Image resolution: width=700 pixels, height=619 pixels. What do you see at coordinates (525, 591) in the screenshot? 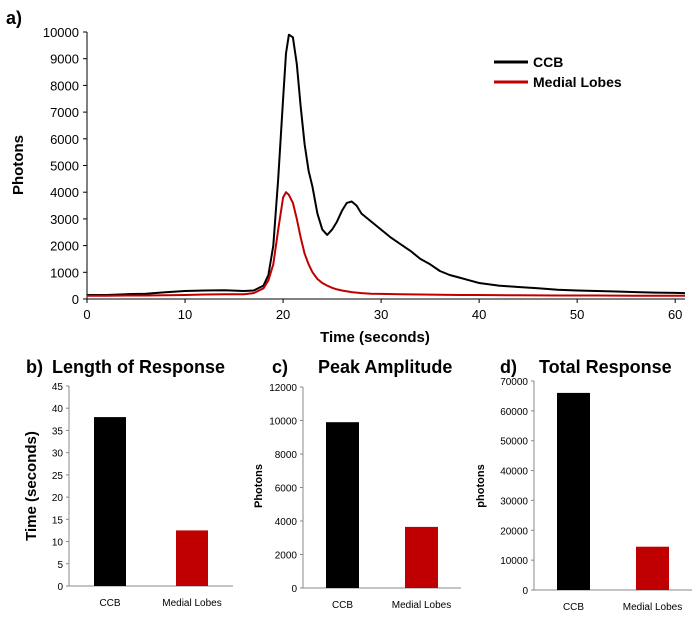
I see `panel-d-y-tick-label: 0` at bounding box center [525, 591].